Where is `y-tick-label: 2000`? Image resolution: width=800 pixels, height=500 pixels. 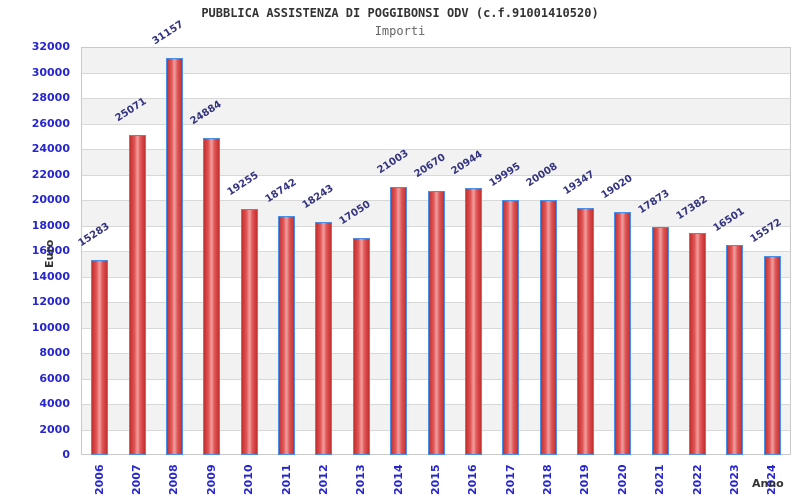 y-tick-label: 2000 is located at coordinates (54, 429).